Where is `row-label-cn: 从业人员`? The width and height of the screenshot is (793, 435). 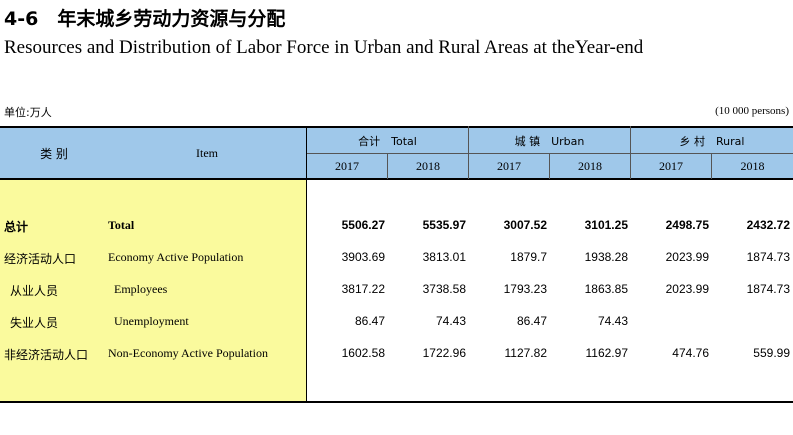 row-label-cn: 从业人员 is located at coordinates (34, 291).